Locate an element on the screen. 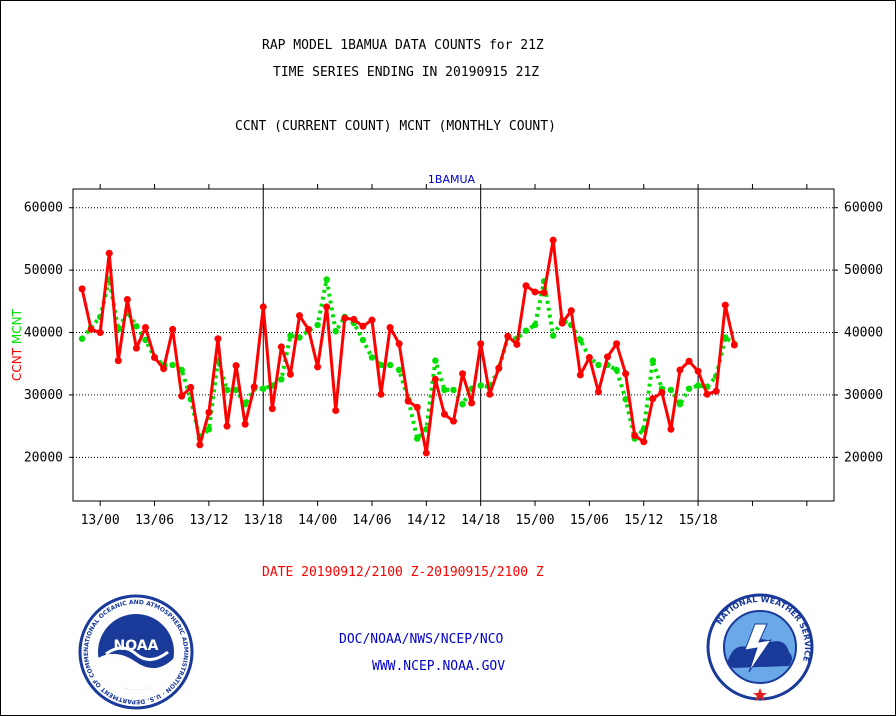 Image resolution: width=896 pixels, height=716 pixels. x-tick-label: 15/06 is located at coordinates (589, 520).